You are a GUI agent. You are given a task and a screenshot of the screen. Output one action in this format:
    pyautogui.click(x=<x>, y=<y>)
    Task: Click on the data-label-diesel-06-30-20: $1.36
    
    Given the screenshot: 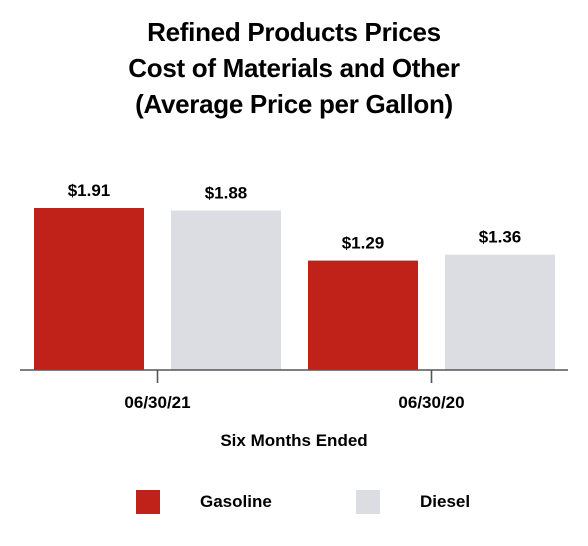 What is the action you would take?
    pyautogui.click(x=500, y=237)
    